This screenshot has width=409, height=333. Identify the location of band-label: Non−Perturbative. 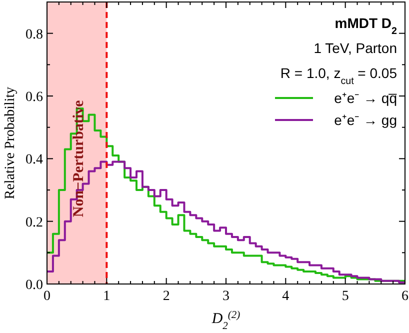
(78, 159).